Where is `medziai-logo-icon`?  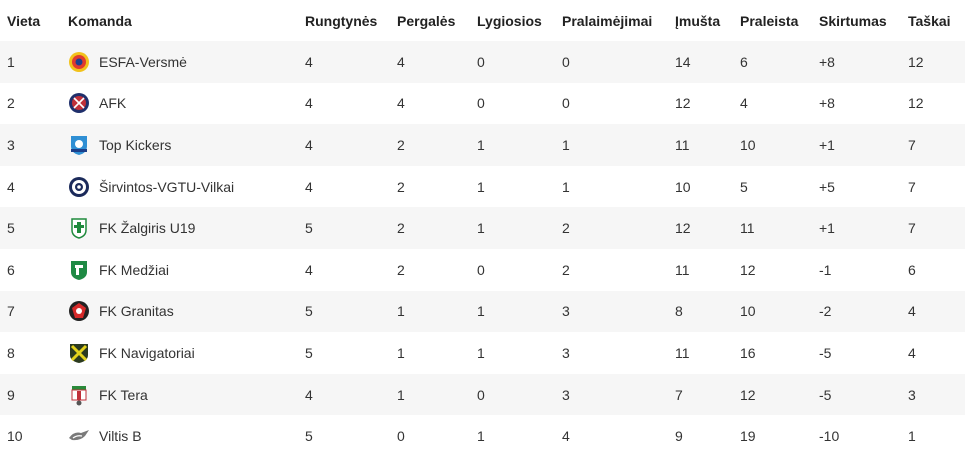 medziai-logo-icon is located at coordinates (79, 270).